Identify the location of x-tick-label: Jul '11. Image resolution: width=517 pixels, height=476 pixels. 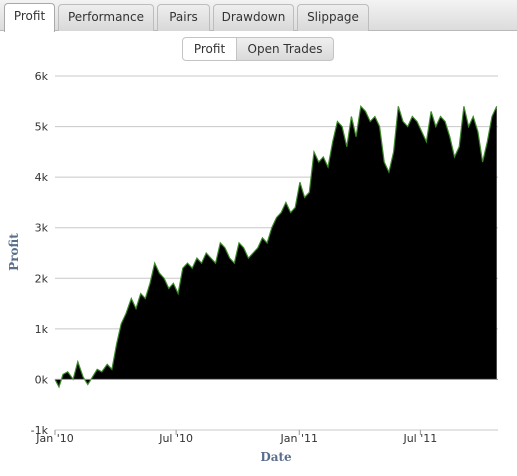
(419, 438).